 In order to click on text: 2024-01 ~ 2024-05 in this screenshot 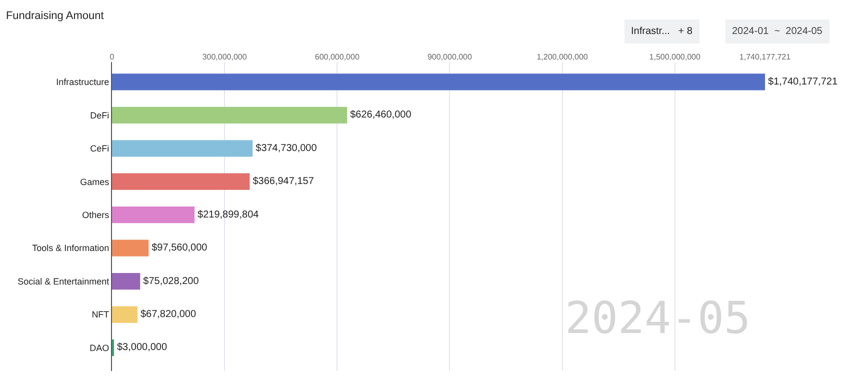, I will do `click(777, 31)`.